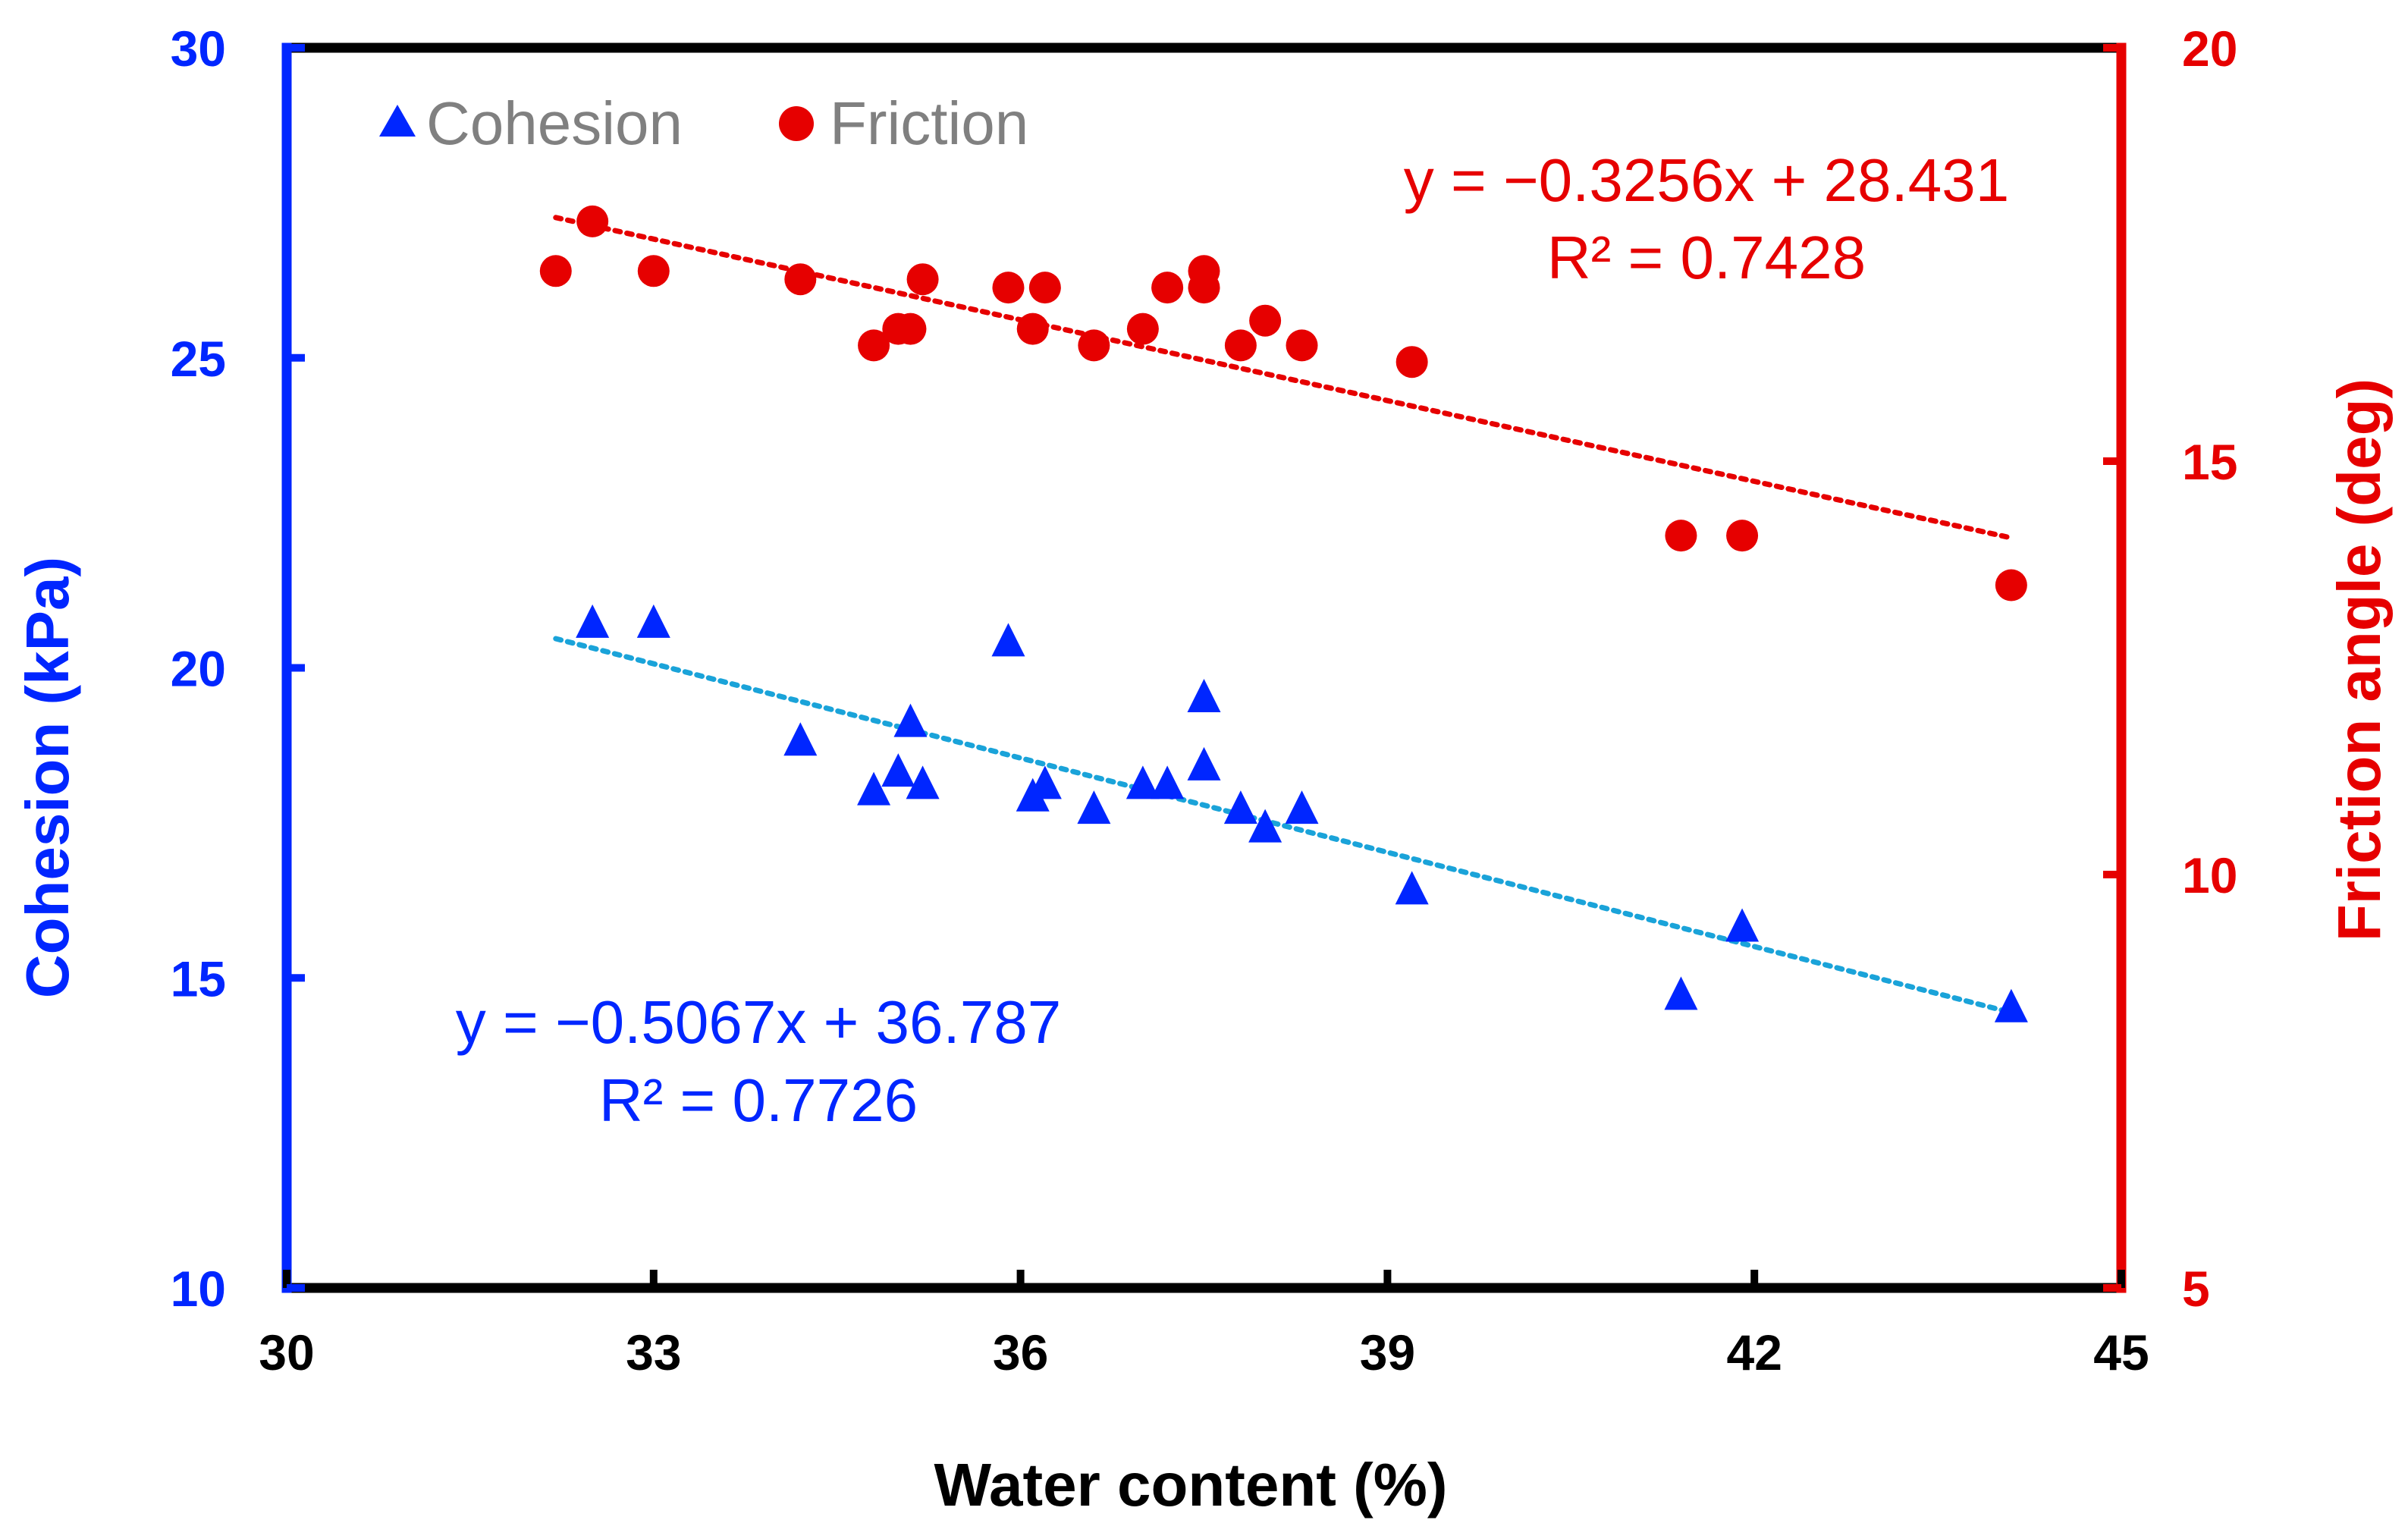 The height and width of the screenshot is (1539, 2408). I want to click on x-tick-label: 39, so click(1387, 1352).